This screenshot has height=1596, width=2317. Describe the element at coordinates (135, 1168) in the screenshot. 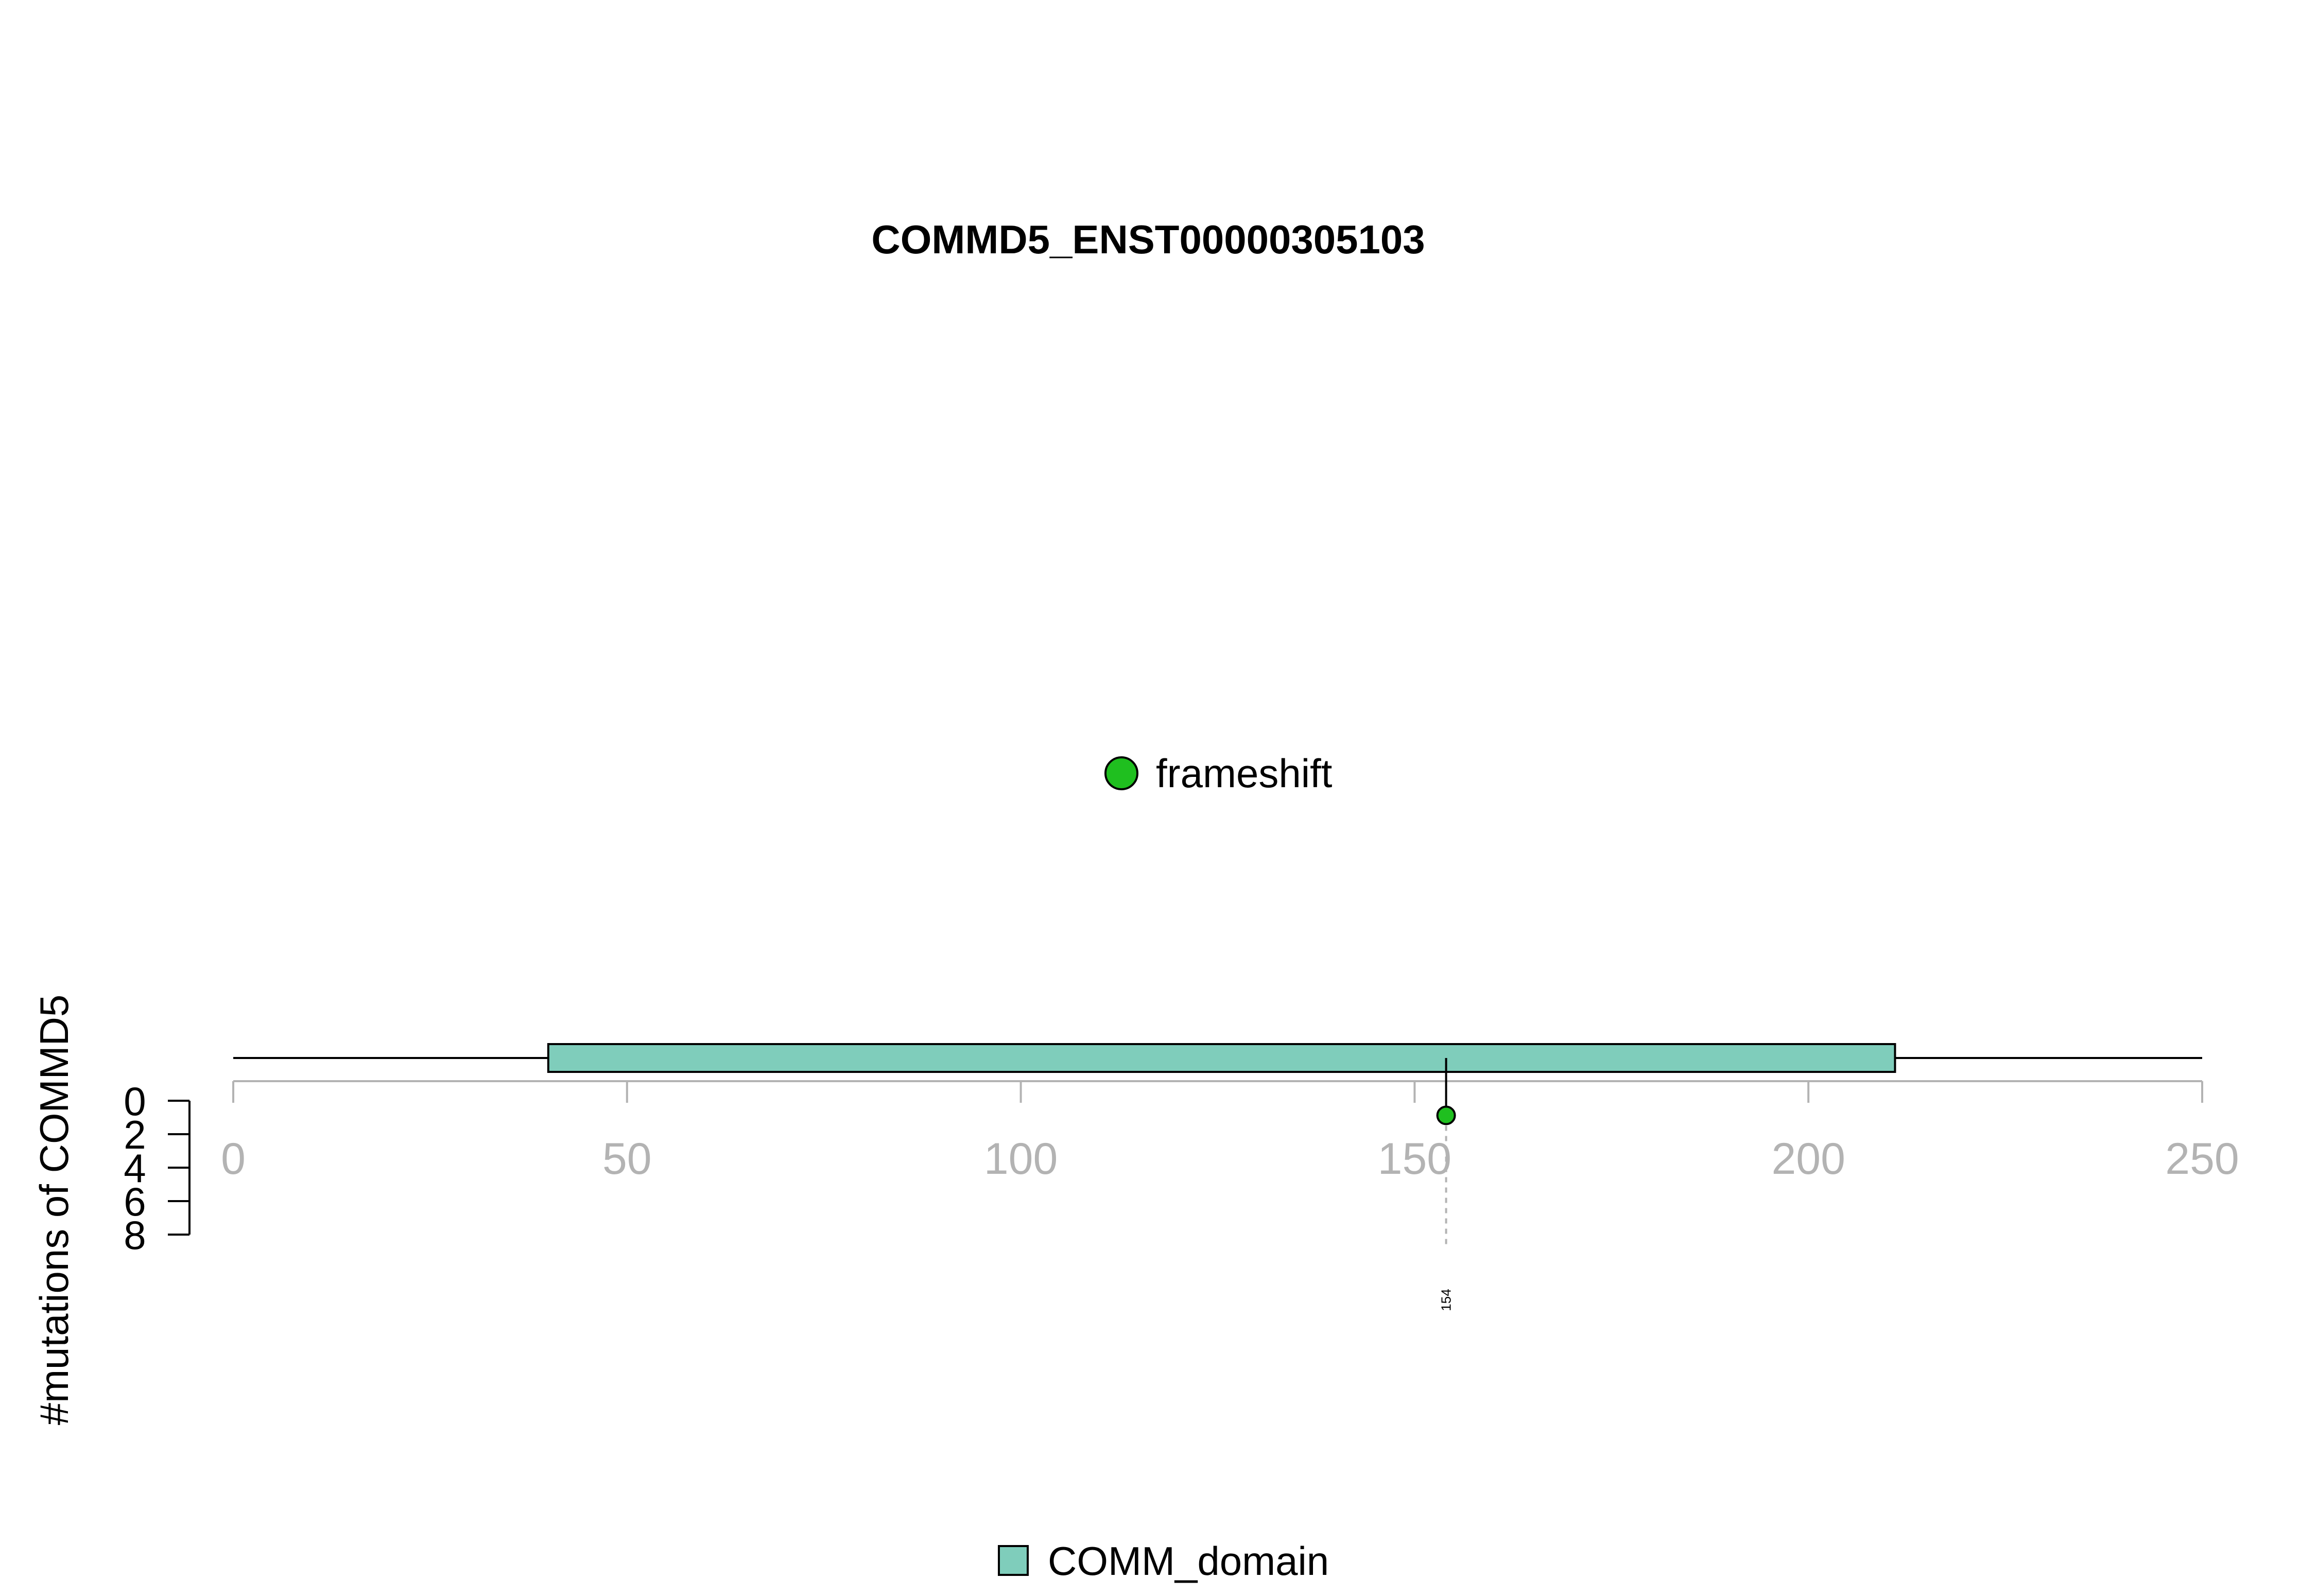

I see `y-tick-label: 4` at that location.